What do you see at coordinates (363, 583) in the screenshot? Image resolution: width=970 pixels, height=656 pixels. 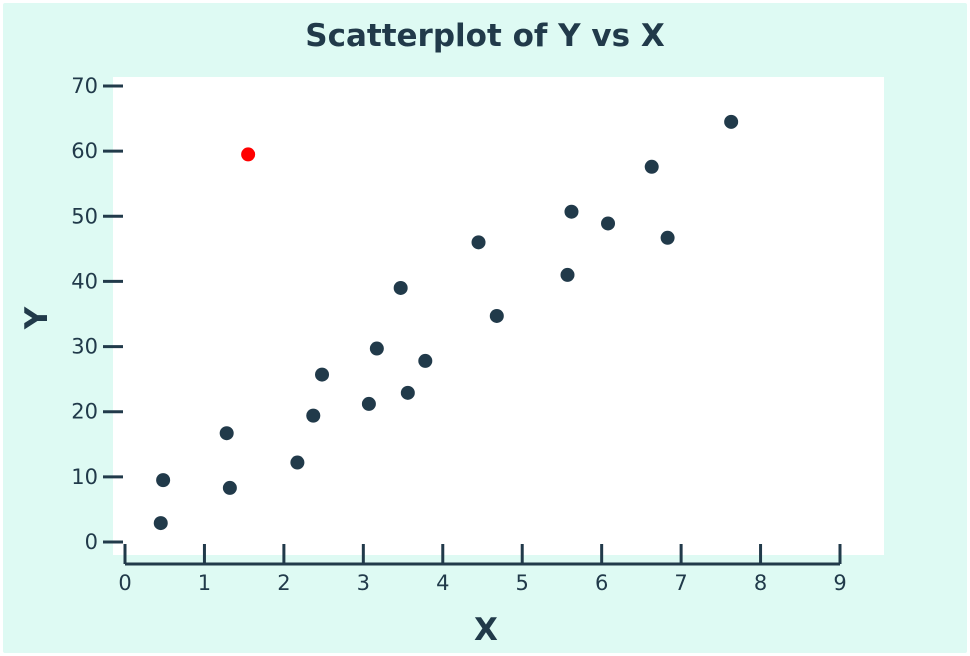 I see `x-tick-label: 3` at bounding box center [363, 583].